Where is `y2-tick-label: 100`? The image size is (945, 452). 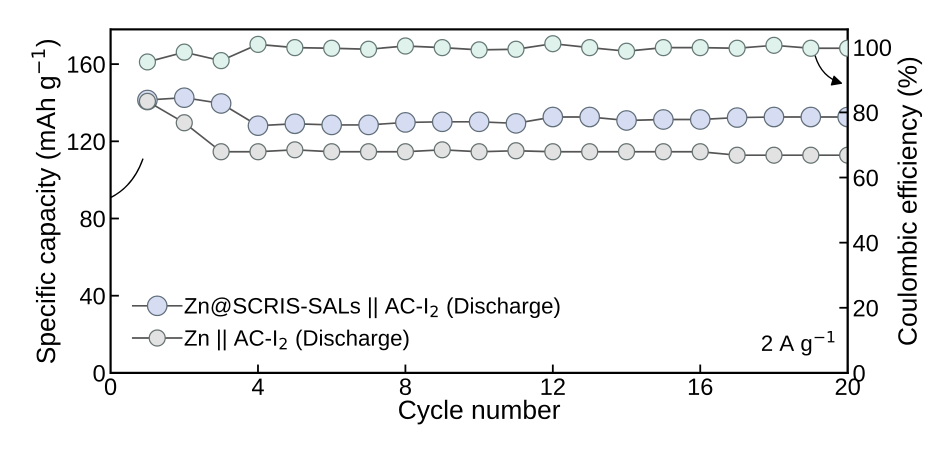
y2-tick-label: 100 is located at coordinates (872, 47).